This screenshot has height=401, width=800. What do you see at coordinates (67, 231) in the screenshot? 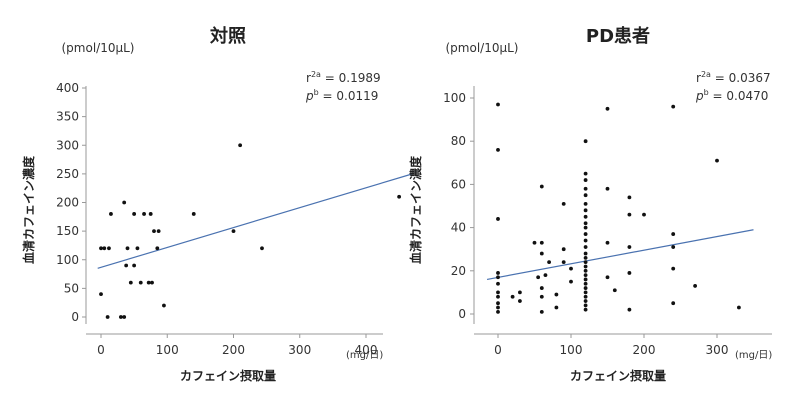
I see `y-tick-label: 150` at bounding box center [67, 231].